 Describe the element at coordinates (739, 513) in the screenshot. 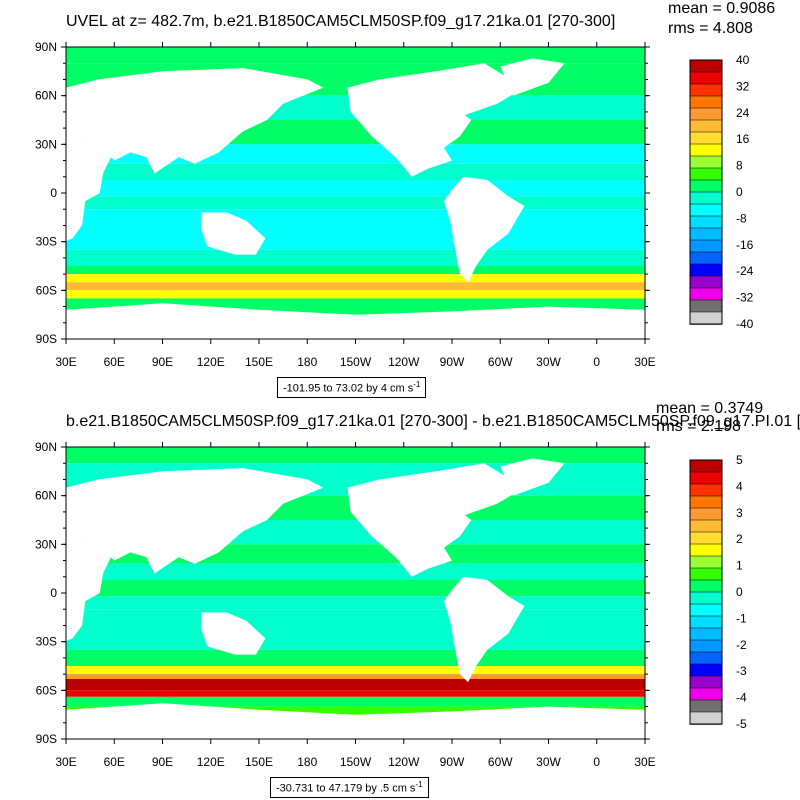

I see `colorbar-label: 3` at that location.